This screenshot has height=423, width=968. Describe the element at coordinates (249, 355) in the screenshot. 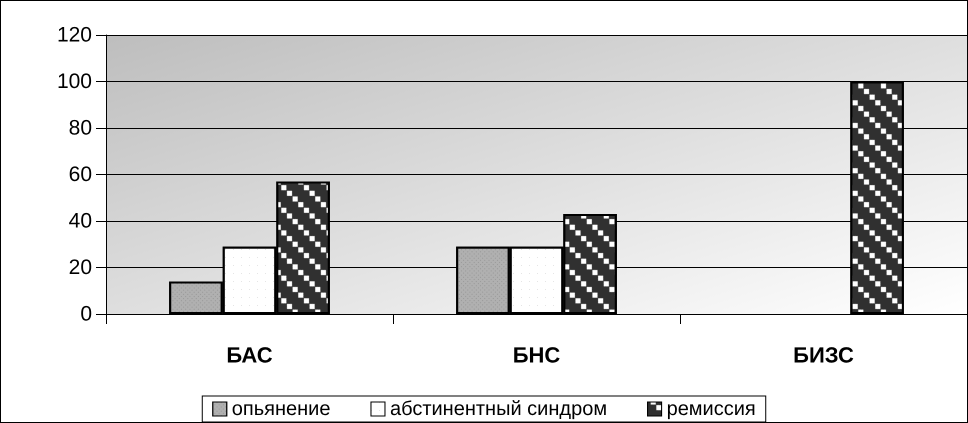

I see `x-tick-label: БАС` at that location.